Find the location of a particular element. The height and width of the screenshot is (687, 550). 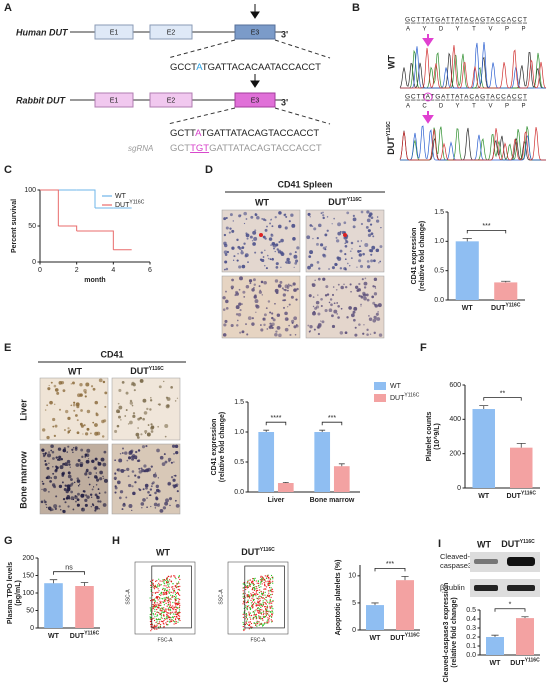

row-label: Bone marrow is located at coordinates (23, 479).